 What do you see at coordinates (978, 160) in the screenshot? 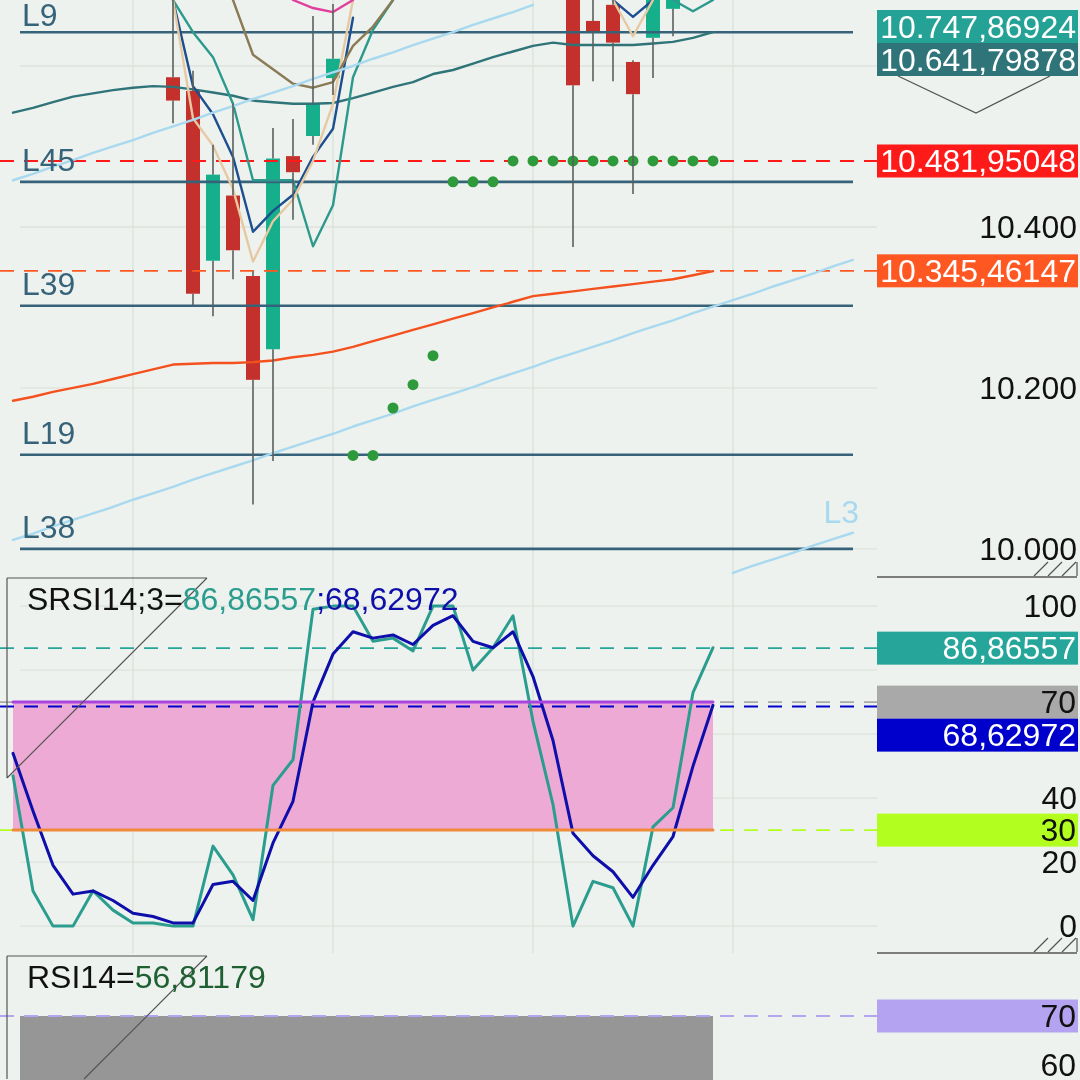
I see `ref-line-label: 10.481,95048` at bounding box center [978, 160].